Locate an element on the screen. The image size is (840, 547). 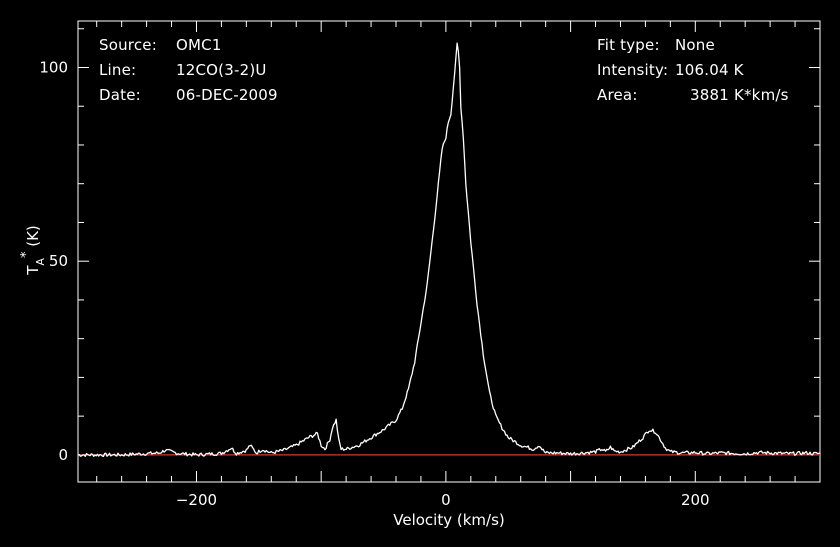
date-value: 06-DEC-2009 is located at coordinates (227, 95).